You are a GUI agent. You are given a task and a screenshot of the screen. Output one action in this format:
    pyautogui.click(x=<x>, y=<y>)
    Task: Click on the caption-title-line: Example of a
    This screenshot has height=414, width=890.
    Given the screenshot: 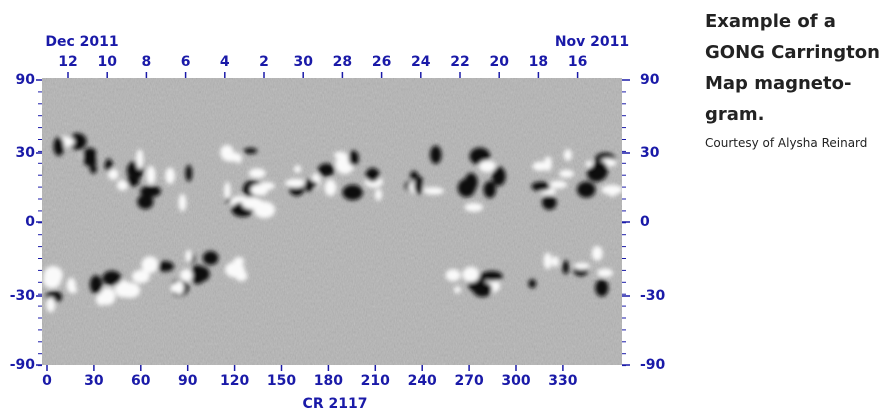 What is the action you would take?
    pyautogui.click(x=770, y=21)
    